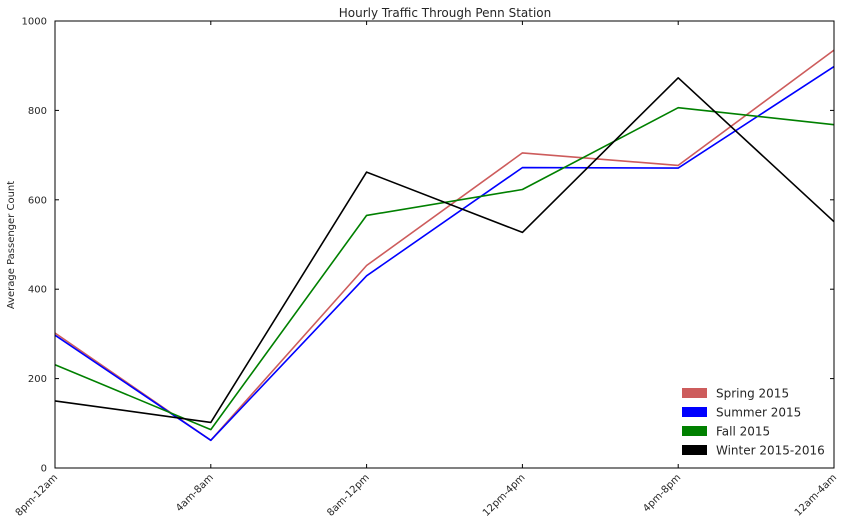  I want to click on y-tick-label: 800, so click(37, 111).